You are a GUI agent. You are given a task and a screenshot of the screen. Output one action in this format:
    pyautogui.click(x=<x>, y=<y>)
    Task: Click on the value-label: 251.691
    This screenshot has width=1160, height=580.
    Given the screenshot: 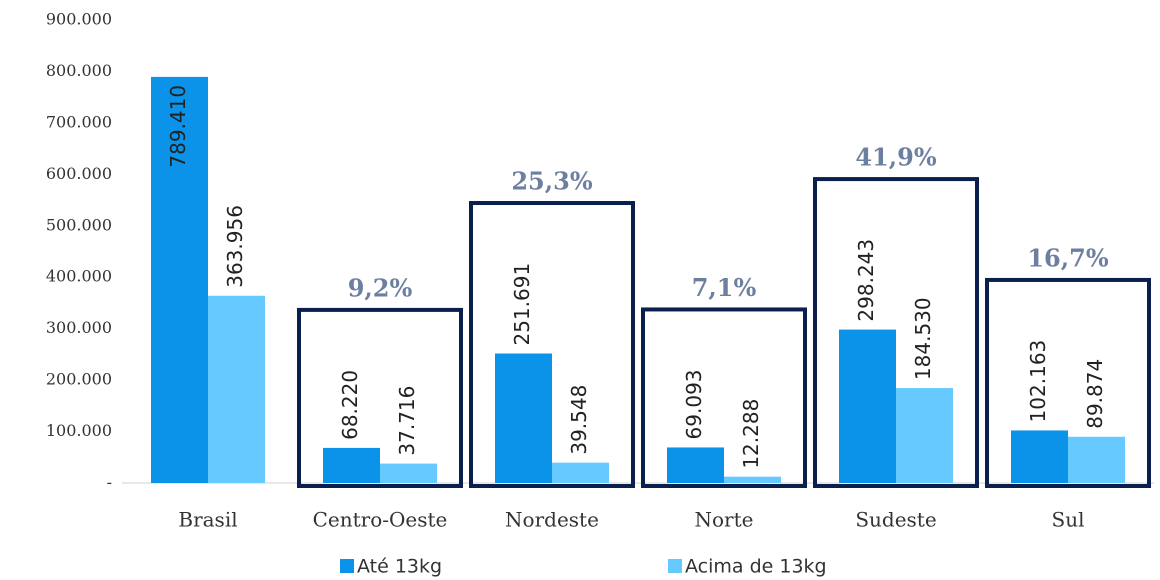 What is the action you would take?
    pyautogui.click(x=522, y=304)
    